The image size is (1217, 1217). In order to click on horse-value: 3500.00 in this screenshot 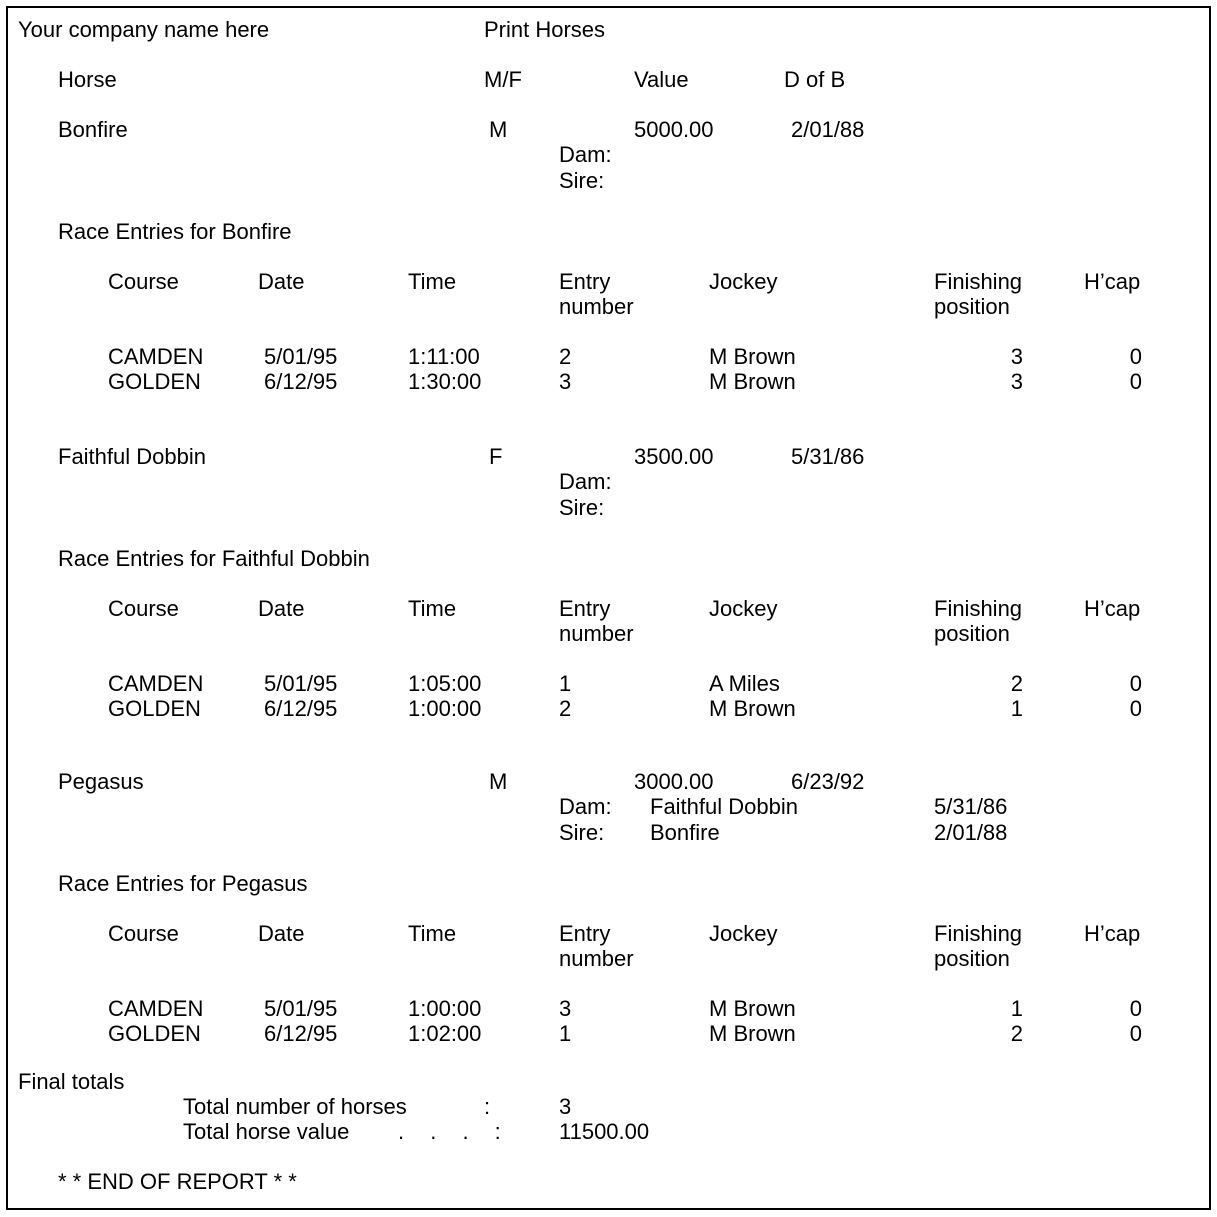, I will do `click(674, 456)`.